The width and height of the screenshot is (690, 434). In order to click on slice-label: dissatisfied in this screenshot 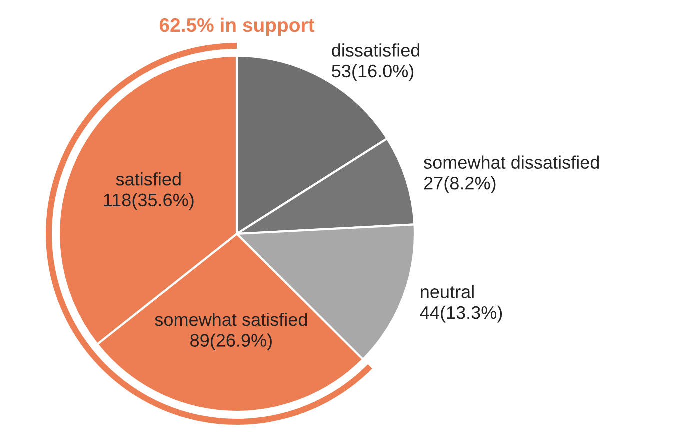, I will do `click(376, 50)`.